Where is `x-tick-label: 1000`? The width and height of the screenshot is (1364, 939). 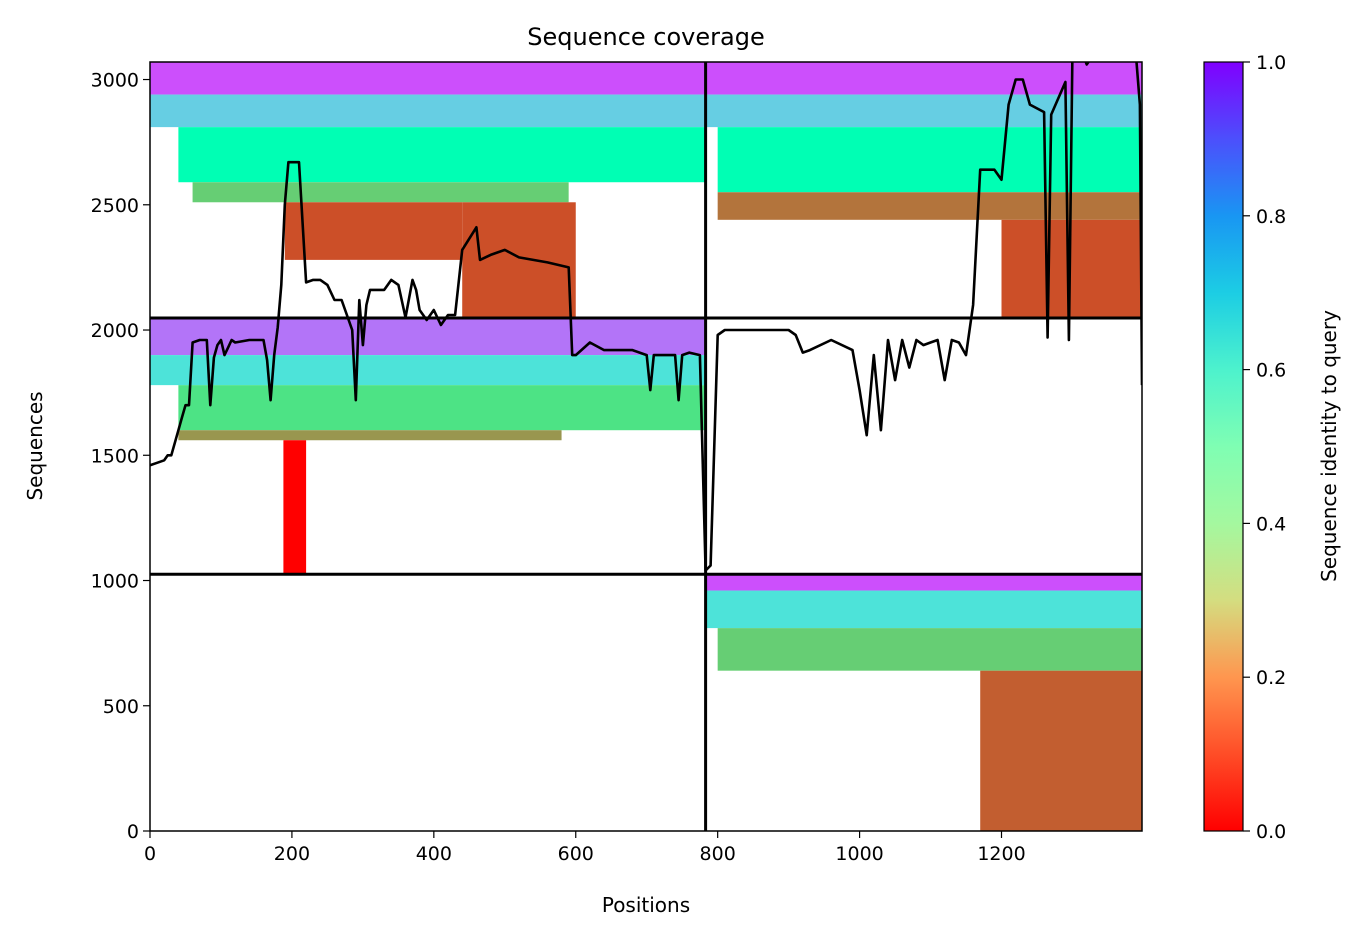
x-tick-label: 1000 is located at coordinates (859, 854).